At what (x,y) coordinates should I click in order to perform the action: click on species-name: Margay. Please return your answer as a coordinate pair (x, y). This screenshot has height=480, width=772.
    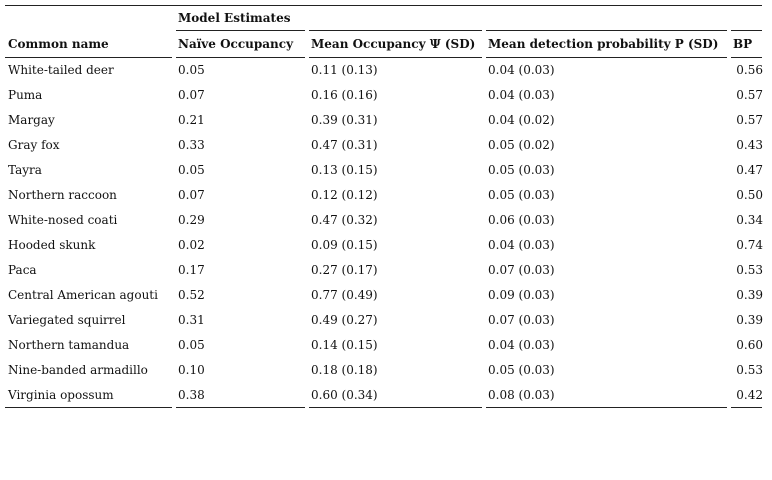
    Looking at the image, I should click on (31, 120).